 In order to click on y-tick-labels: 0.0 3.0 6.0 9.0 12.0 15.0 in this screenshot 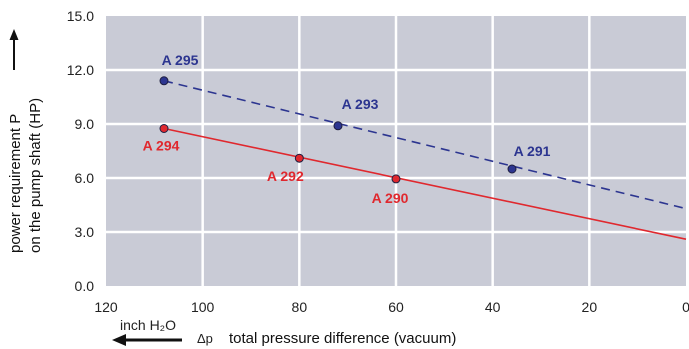, I will do `click(80, 151)`.